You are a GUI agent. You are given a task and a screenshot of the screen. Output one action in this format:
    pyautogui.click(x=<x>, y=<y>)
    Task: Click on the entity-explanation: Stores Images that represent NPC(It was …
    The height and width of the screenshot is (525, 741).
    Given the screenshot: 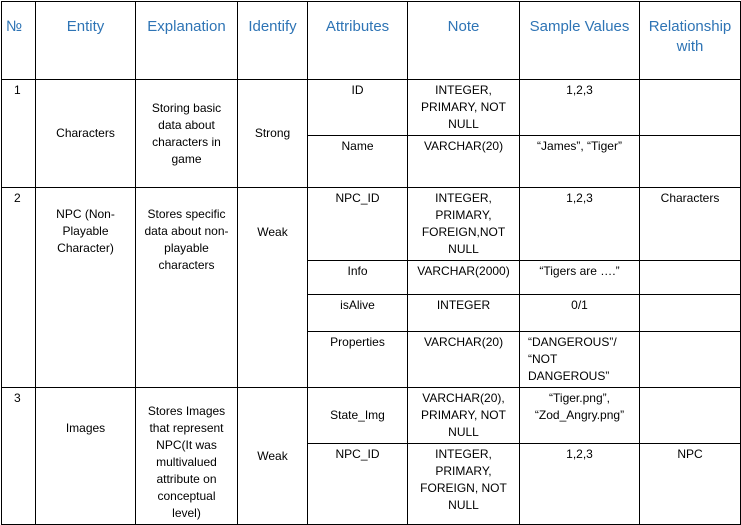 What is the action you would take?
    pyautogui.click(x=186, y=456)
    